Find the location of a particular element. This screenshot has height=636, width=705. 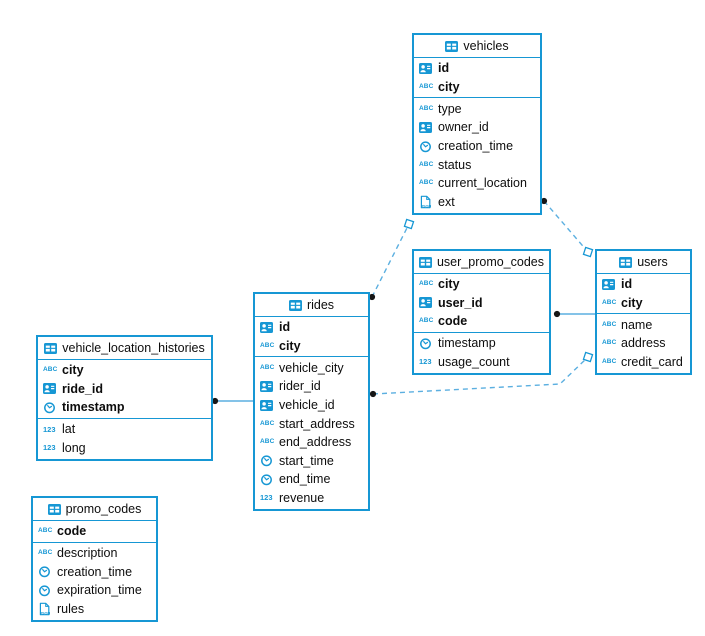

field-rider_id: rider_id is located at coordinates (311, 386).